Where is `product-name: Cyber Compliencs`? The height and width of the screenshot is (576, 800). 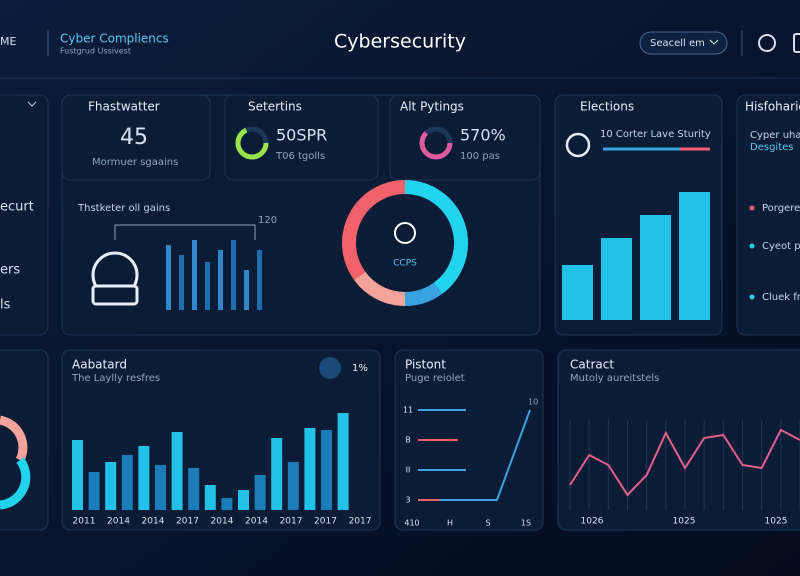 product-name: Cyber Compliencs is located at coordinates (114, 39).